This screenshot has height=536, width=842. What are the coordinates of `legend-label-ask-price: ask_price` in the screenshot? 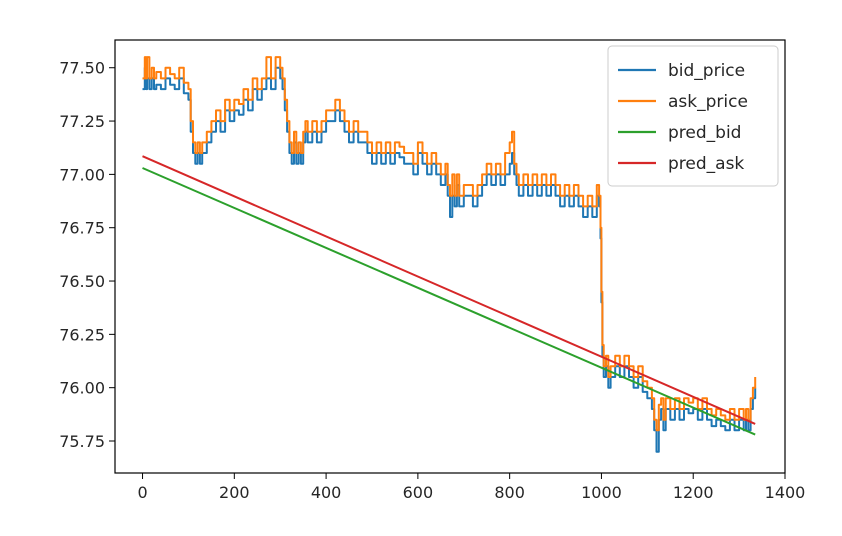 It's located at (708, 102).